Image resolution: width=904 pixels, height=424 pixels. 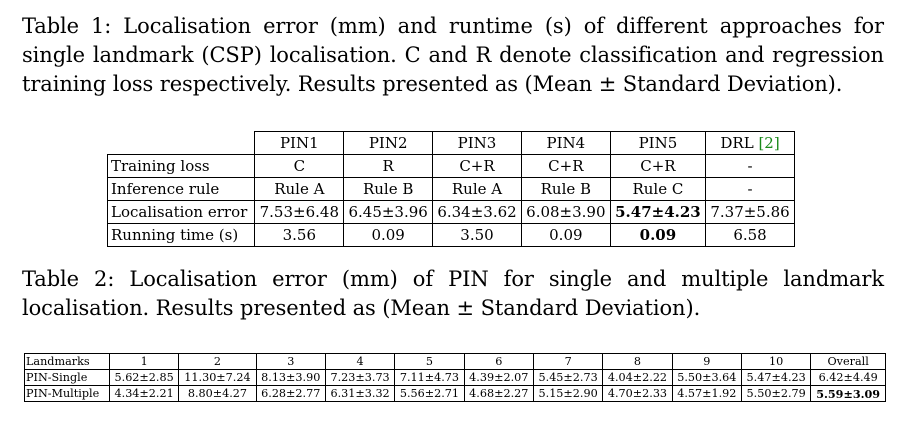 I want to click on table-cell: 7.53±6.48, so click(x=299, y=212).